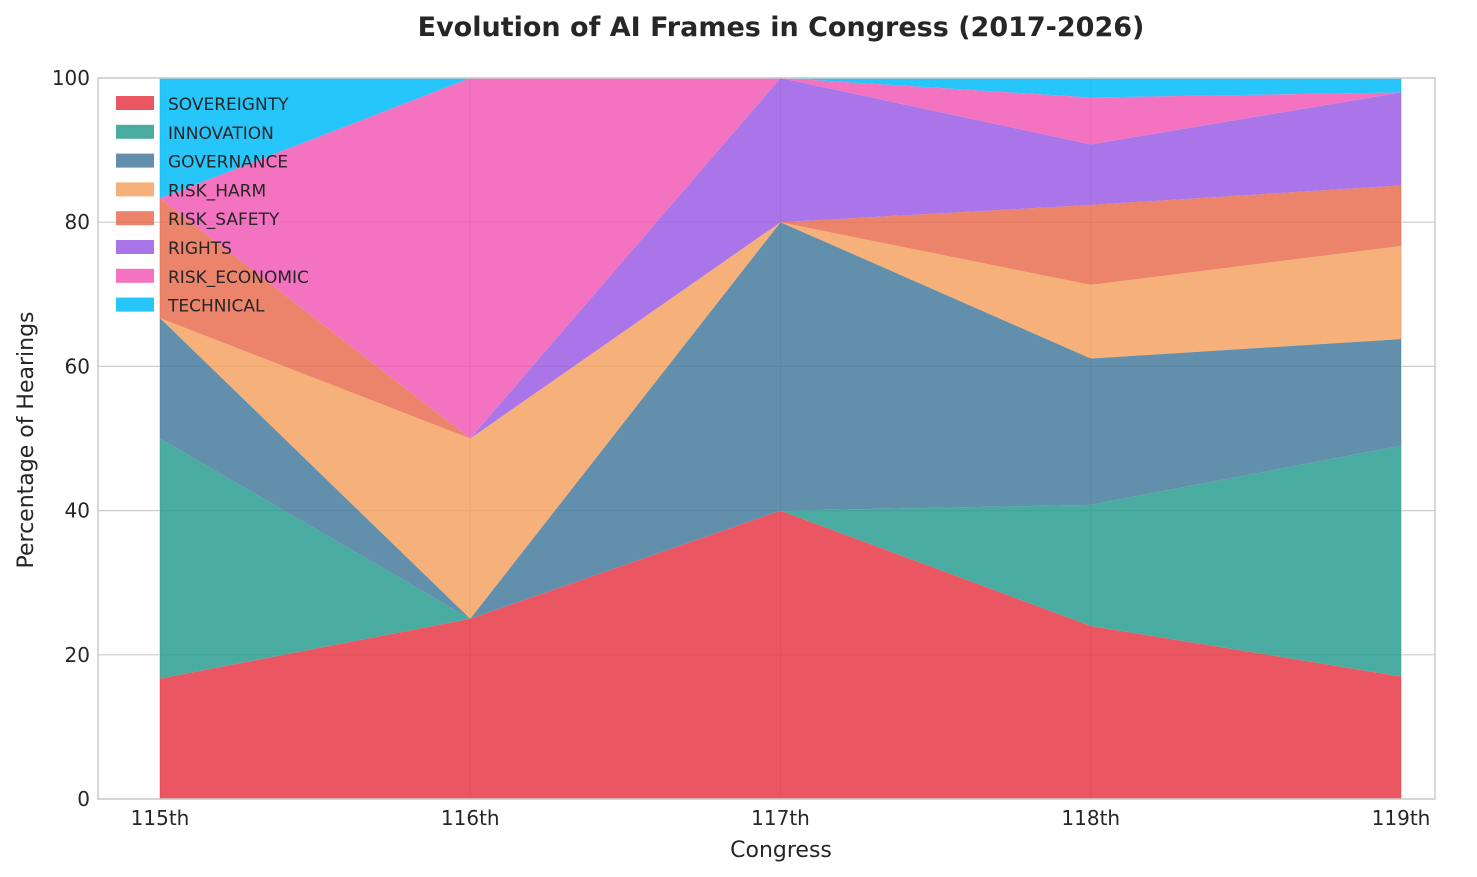 This screenshot has height=877, width=1477. What do you see at coordinates (217, 191) in the screenshot?
I see `legend-label-risk-harm: RISK_HARM` at bounding box center [217, 191].